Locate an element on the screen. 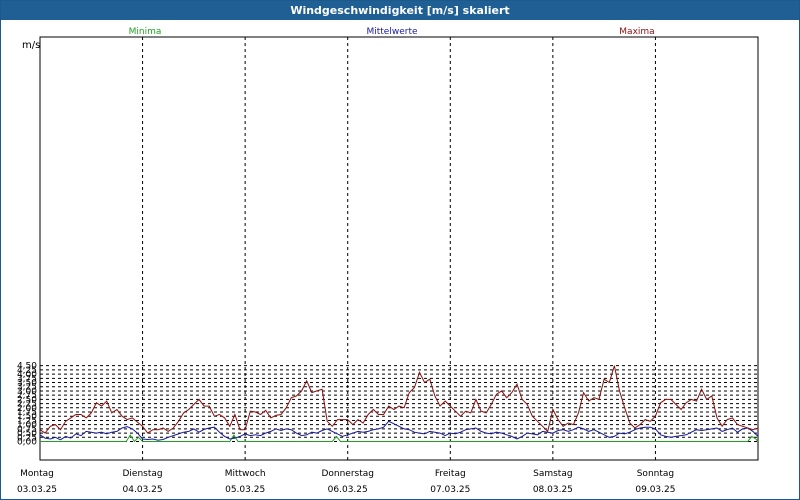  x-tick-date-label: 07.03.25 is located at coordinates (450, 490).